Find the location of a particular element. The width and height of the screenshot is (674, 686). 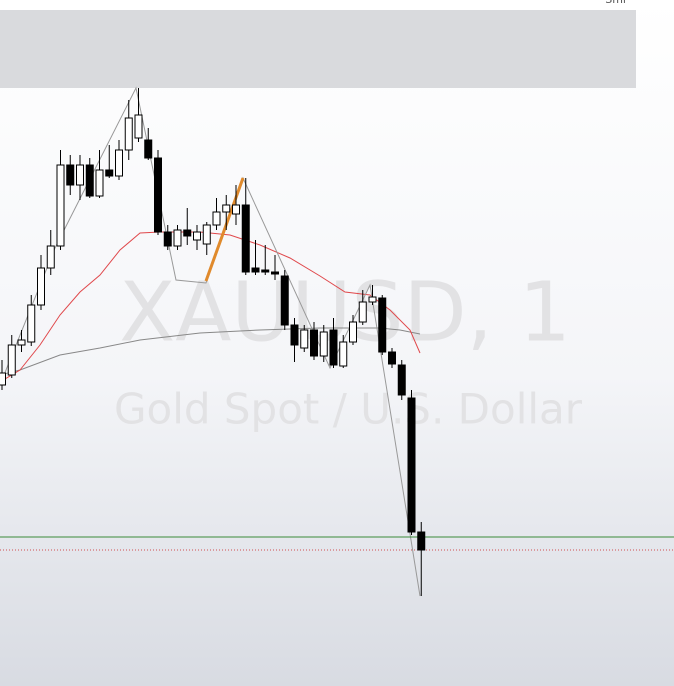

tab-label: Sml is located at coordinates (615, 3).